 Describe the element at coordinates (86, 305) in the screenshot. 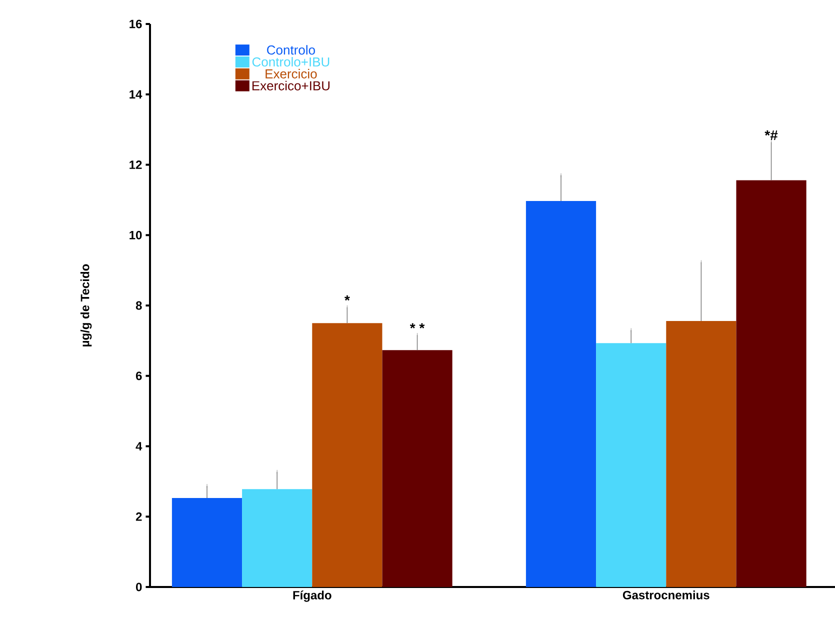

I see `y-axis-title: µg/g de Tecido` at that location.